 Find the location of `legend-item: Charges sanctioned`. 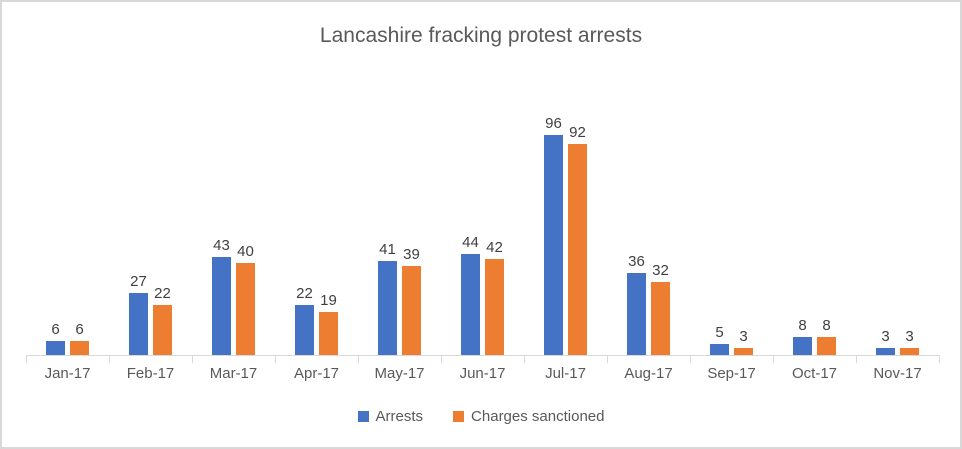

legend-item: Charges sanctioned is located at coordinates (528, 416).